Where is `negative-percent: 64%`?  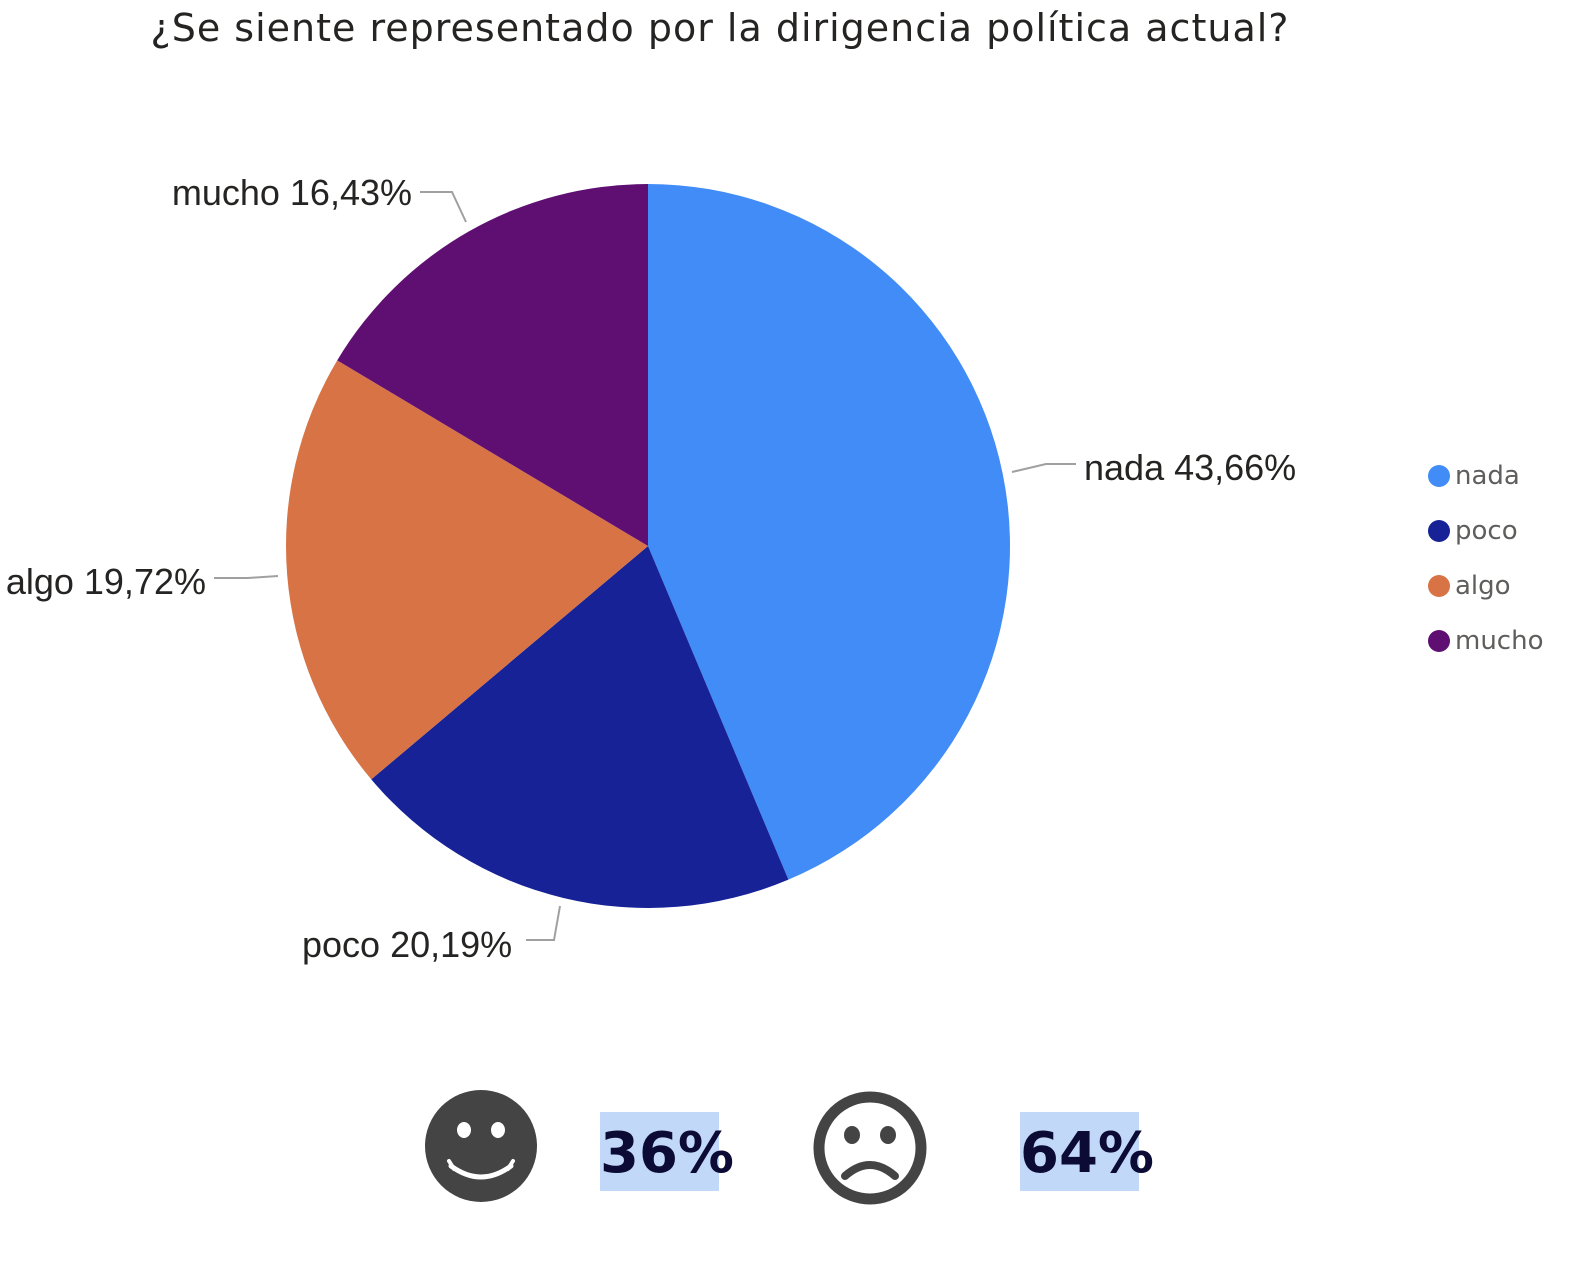
negative-percent: 64% is located at coordinates (1087, 1151).